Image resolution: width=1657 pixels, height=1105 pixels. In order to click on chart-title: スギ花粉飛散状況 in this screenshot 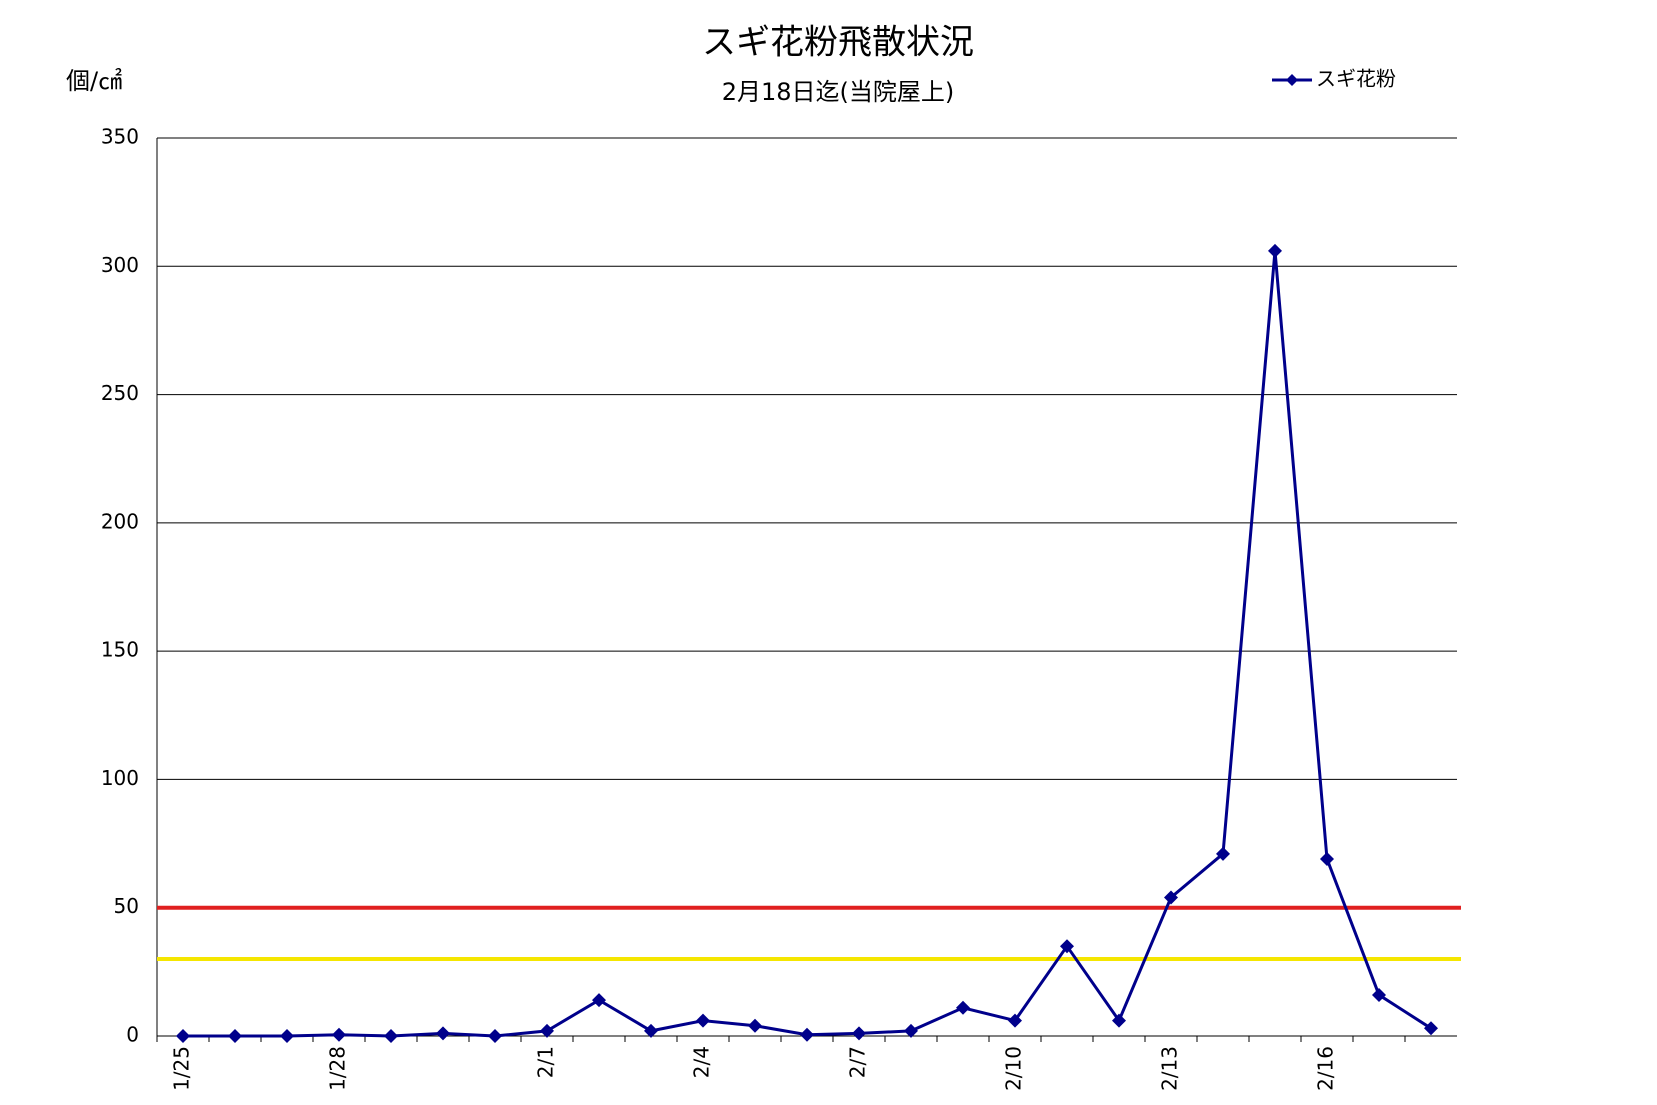, I will do `click(838, 43)`.